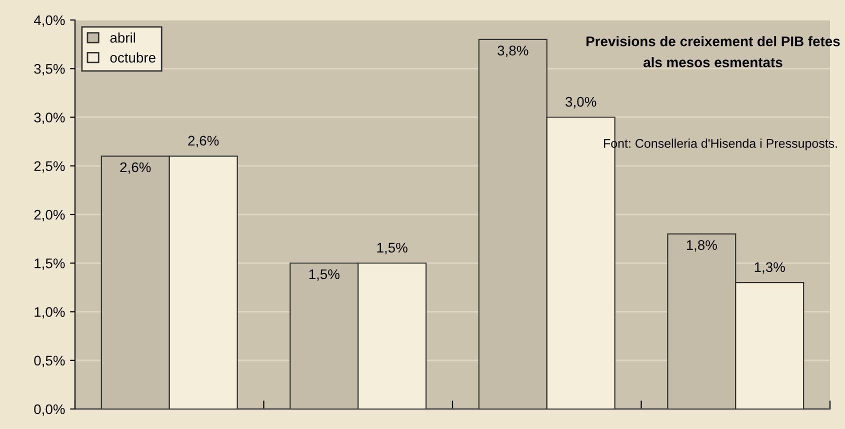 This screenshot has height=429, width=845. Describe the element at coordinates (713, 52) in the screenshot. I see `annotation: Previsions de creixement del PIB fetes als mesos esmentats` at that location.